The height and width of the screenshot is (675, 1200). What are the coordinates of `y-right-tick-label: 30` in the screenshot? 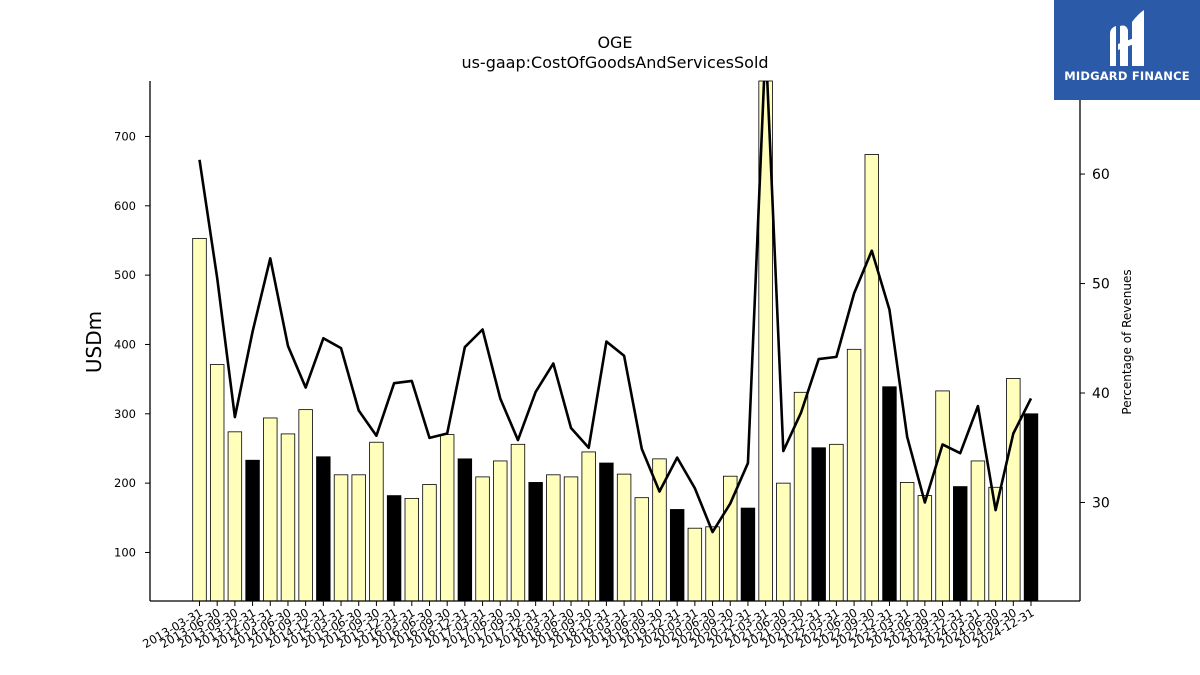 It's located at (1101, 503).